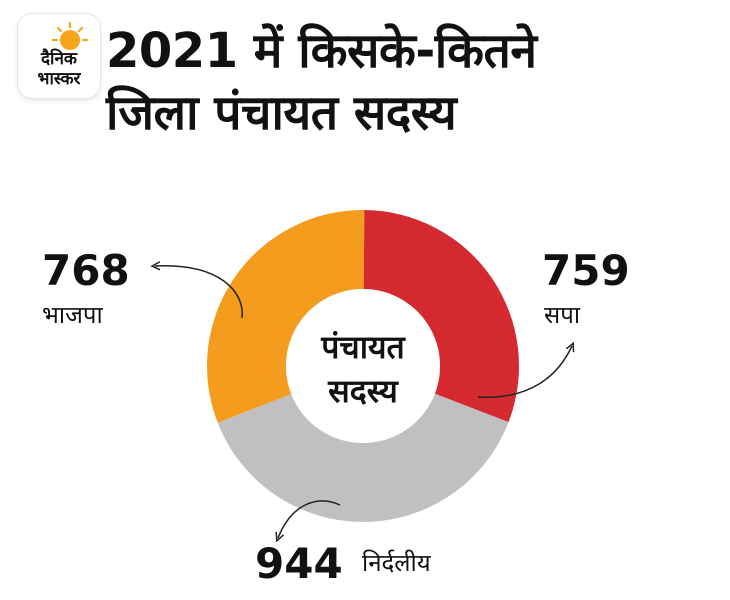 The height and width of the screenshot is (600, 730). What do you see at coordinates (396, 563) in the screenshot?
I see `label-independent: निर्दलीय` at bounding box center [396, 563].